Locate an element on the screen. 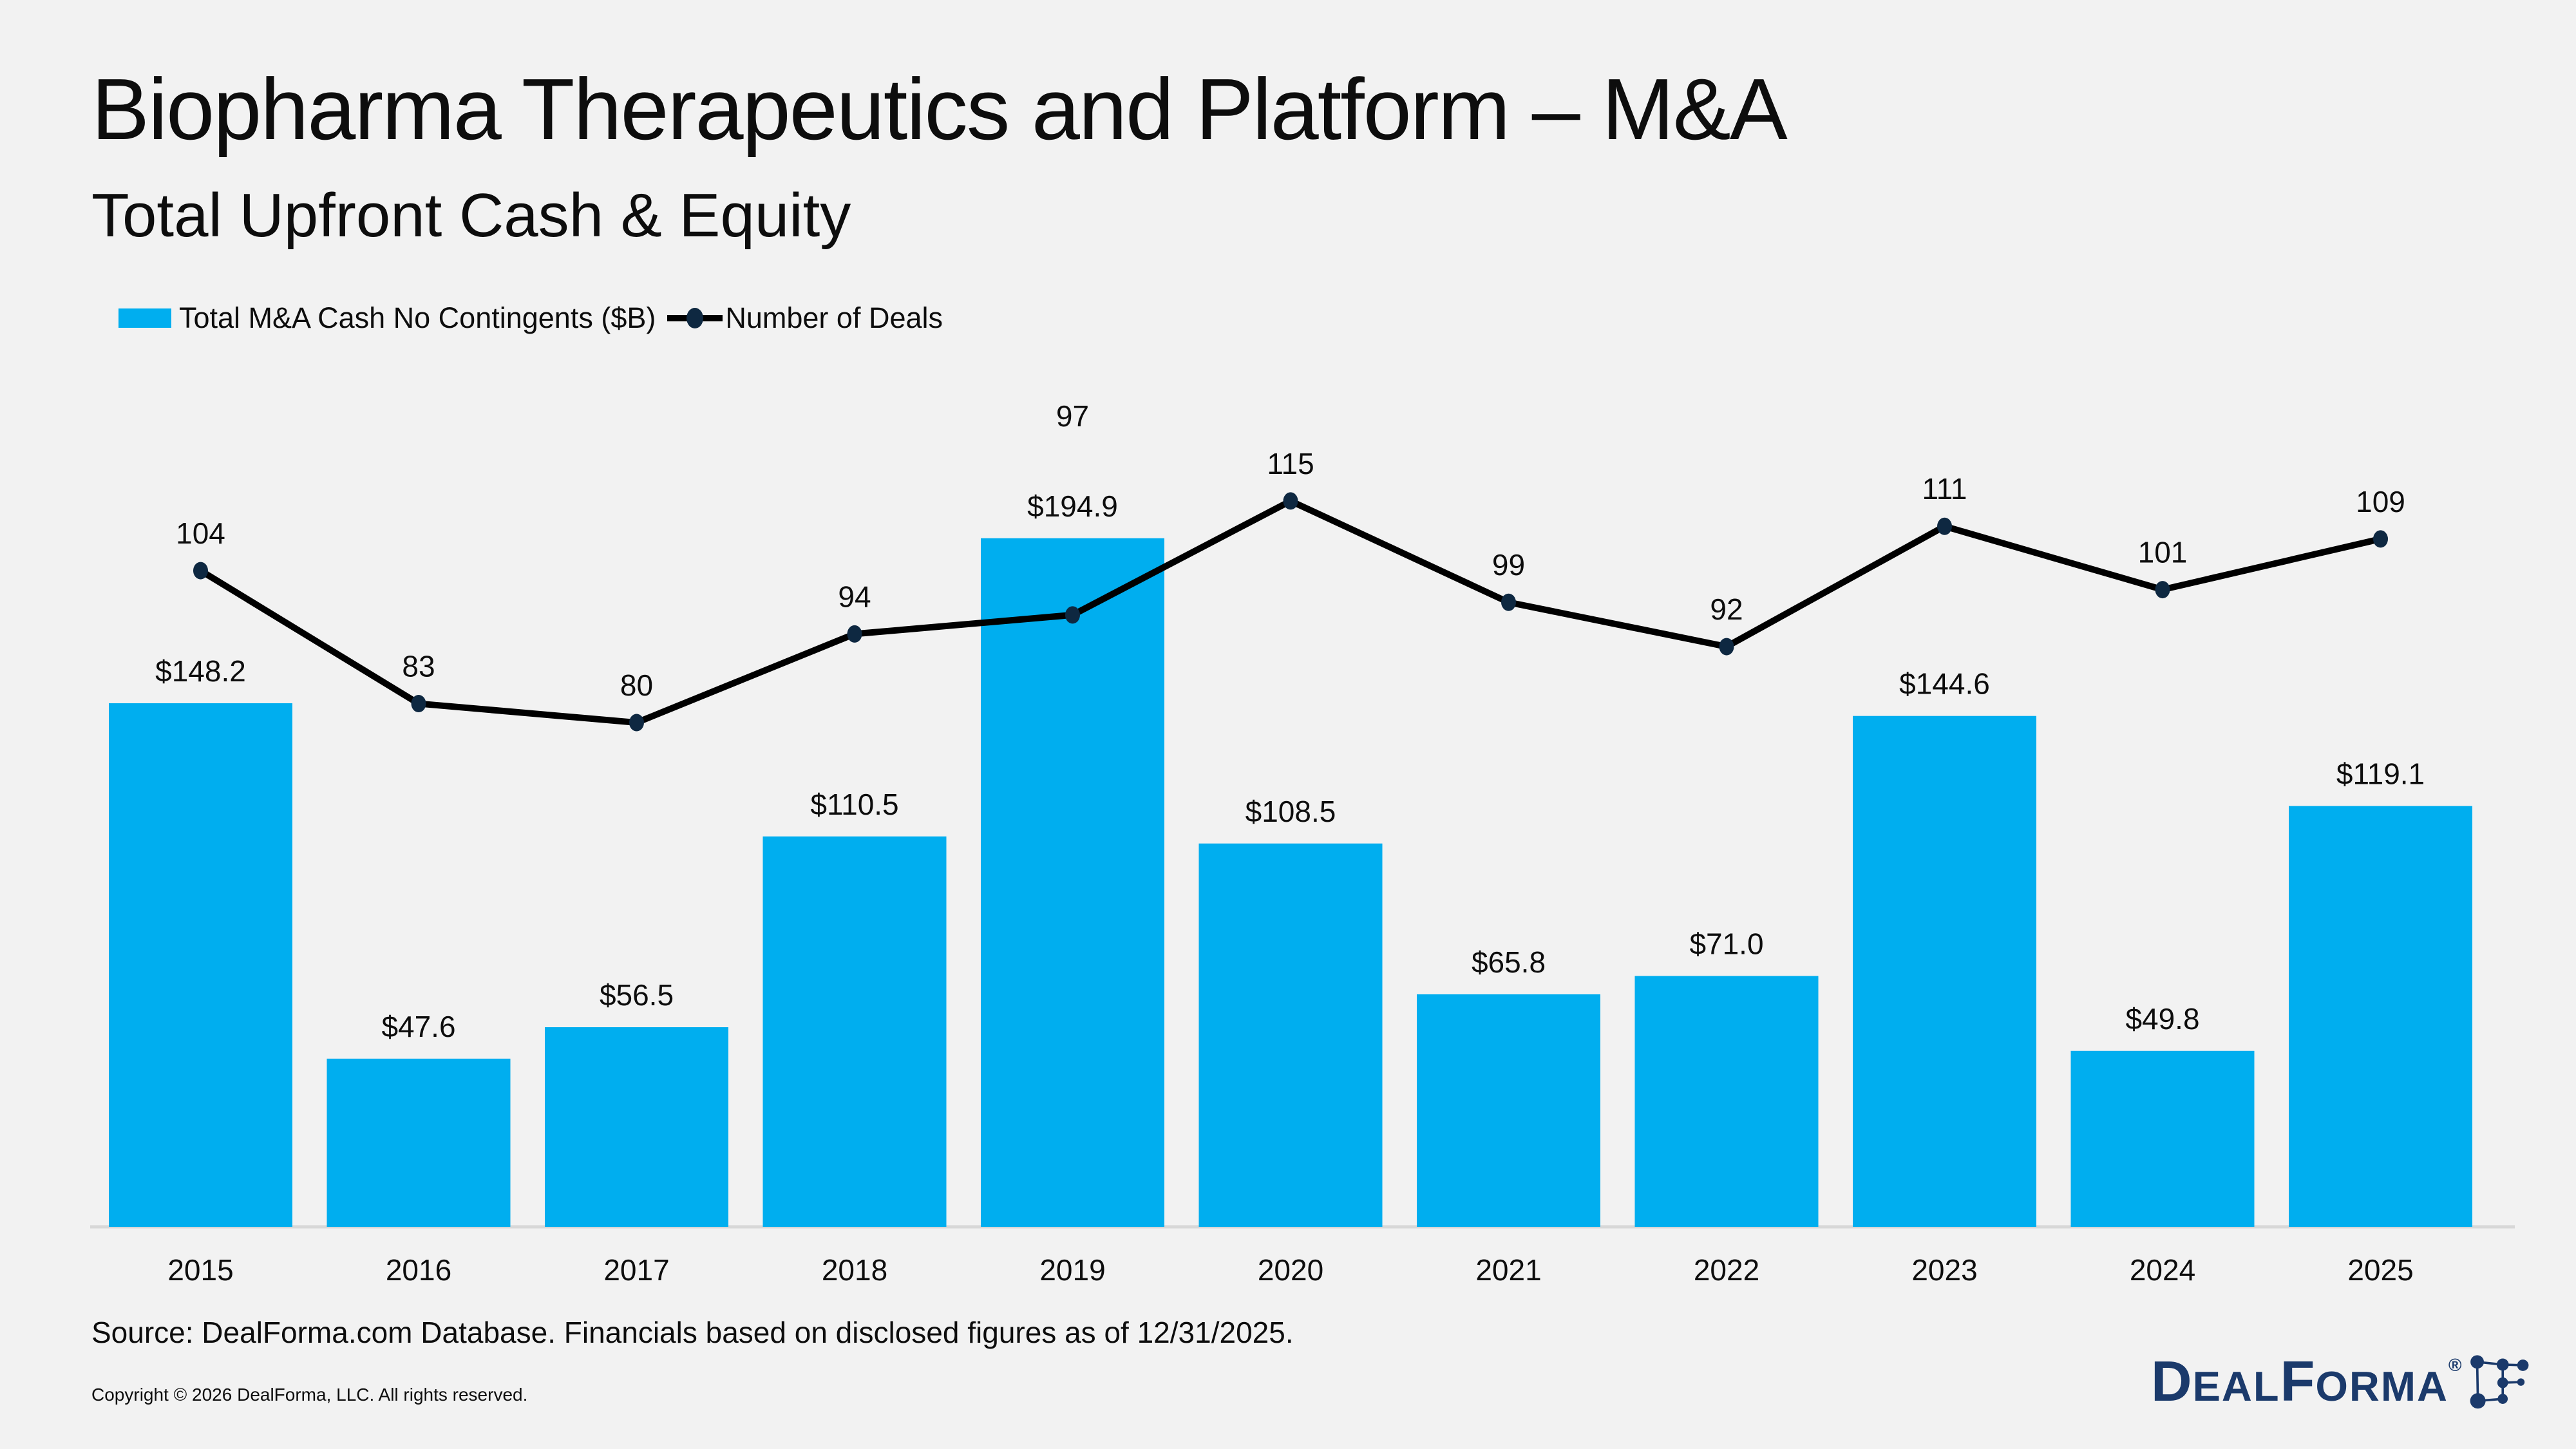 This screenshot has height=1449, width=2576. year-label-2023: 2023 is located at coordinates (1944, 1270).